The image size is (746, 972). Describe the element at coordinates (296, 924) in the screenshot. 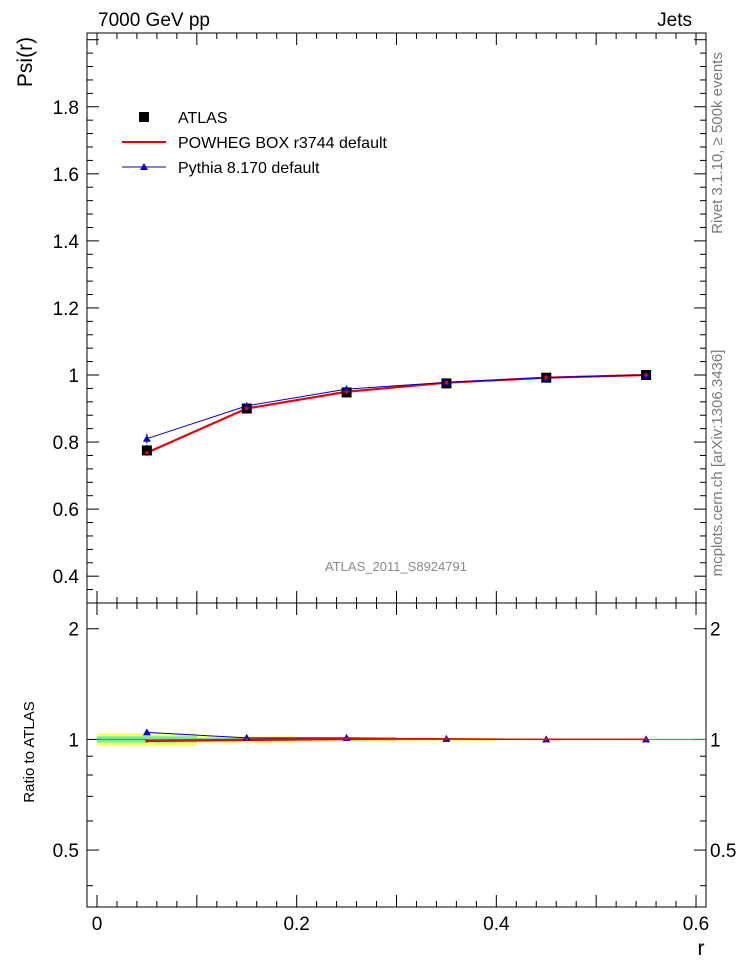

I see `x-tick-label: 0.2` at that location.